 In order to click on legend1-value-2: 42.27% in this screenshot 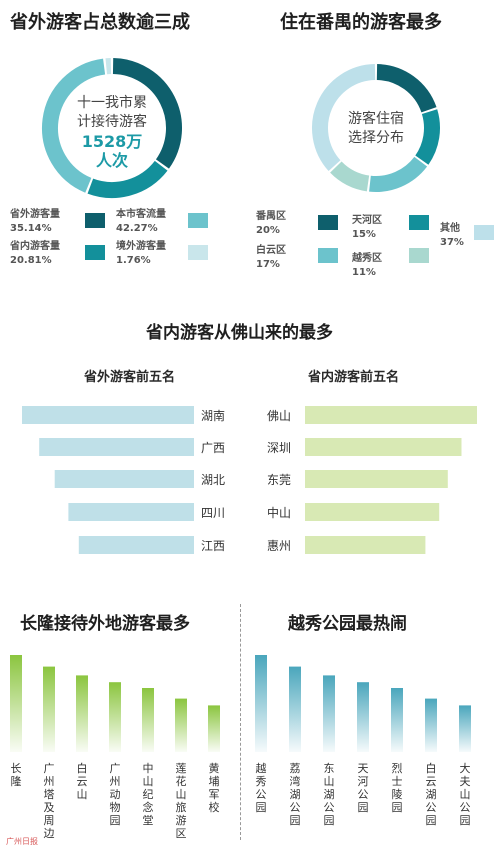, I will do `click(137, 228)`.